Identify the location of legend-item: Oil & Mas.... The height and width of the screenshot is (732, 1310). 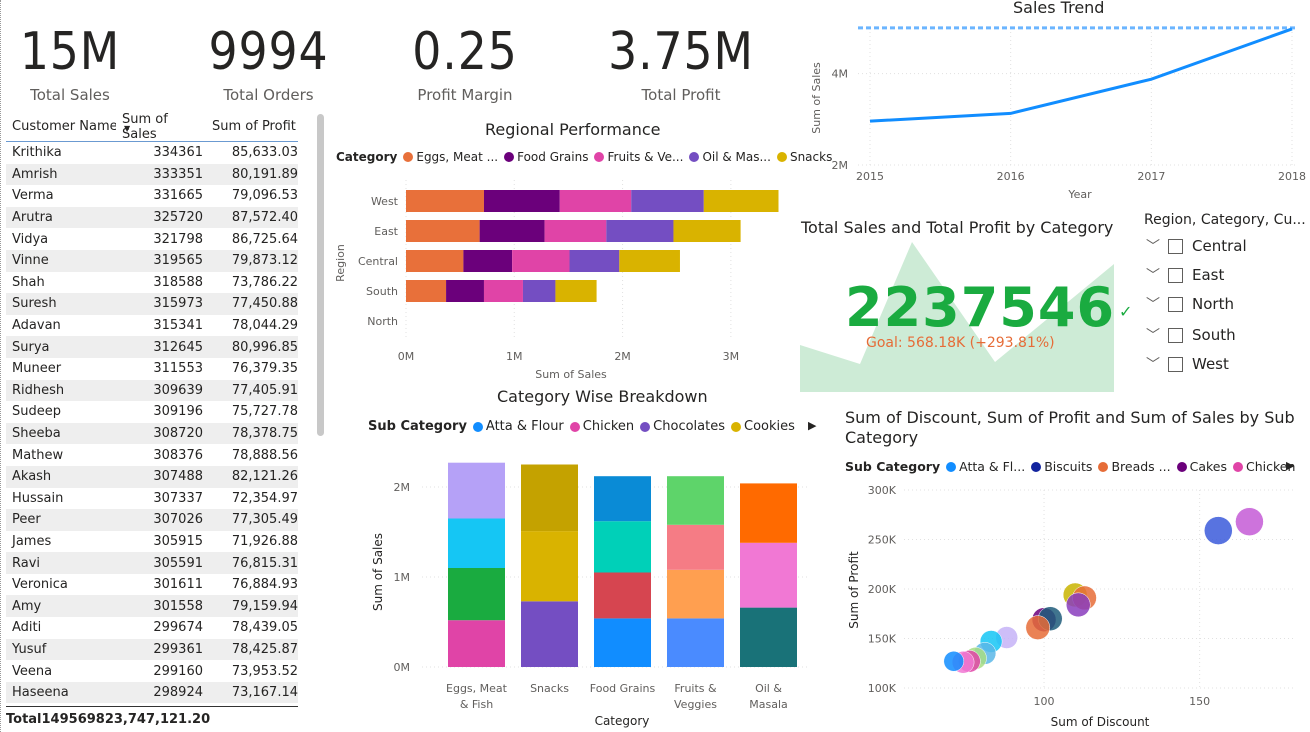
(730, 157).